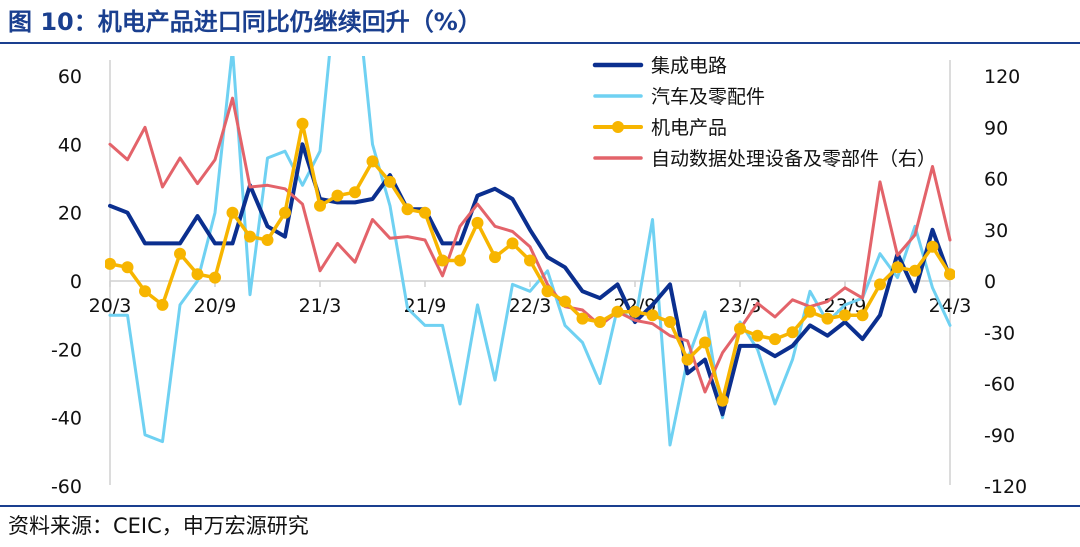 This screenshot has height=547, width=1080. I want to click on x-axis-tick-label: 21/3, so click(320, 306).